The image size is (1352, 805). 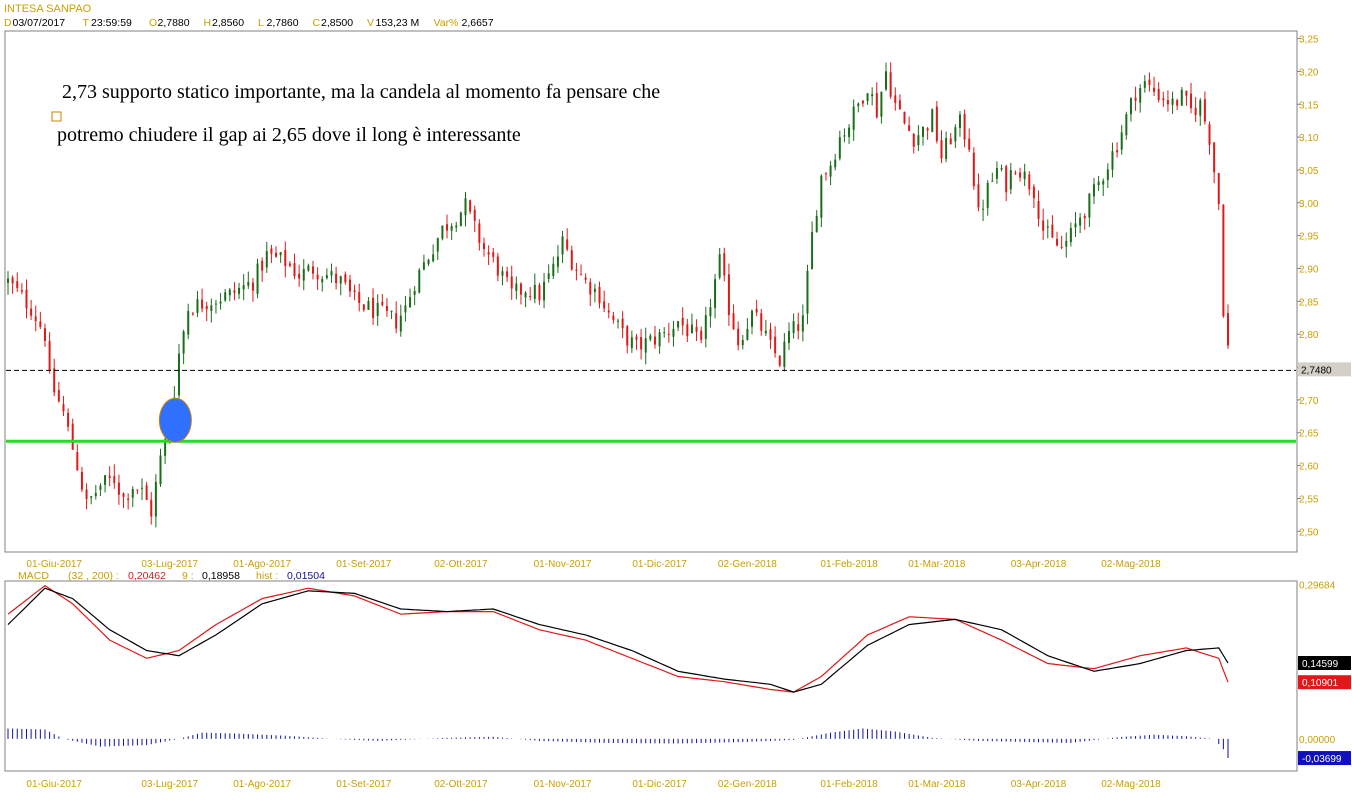 I want to click on macd-ytick-top: 0,29684, so click(x=1317, y=586).